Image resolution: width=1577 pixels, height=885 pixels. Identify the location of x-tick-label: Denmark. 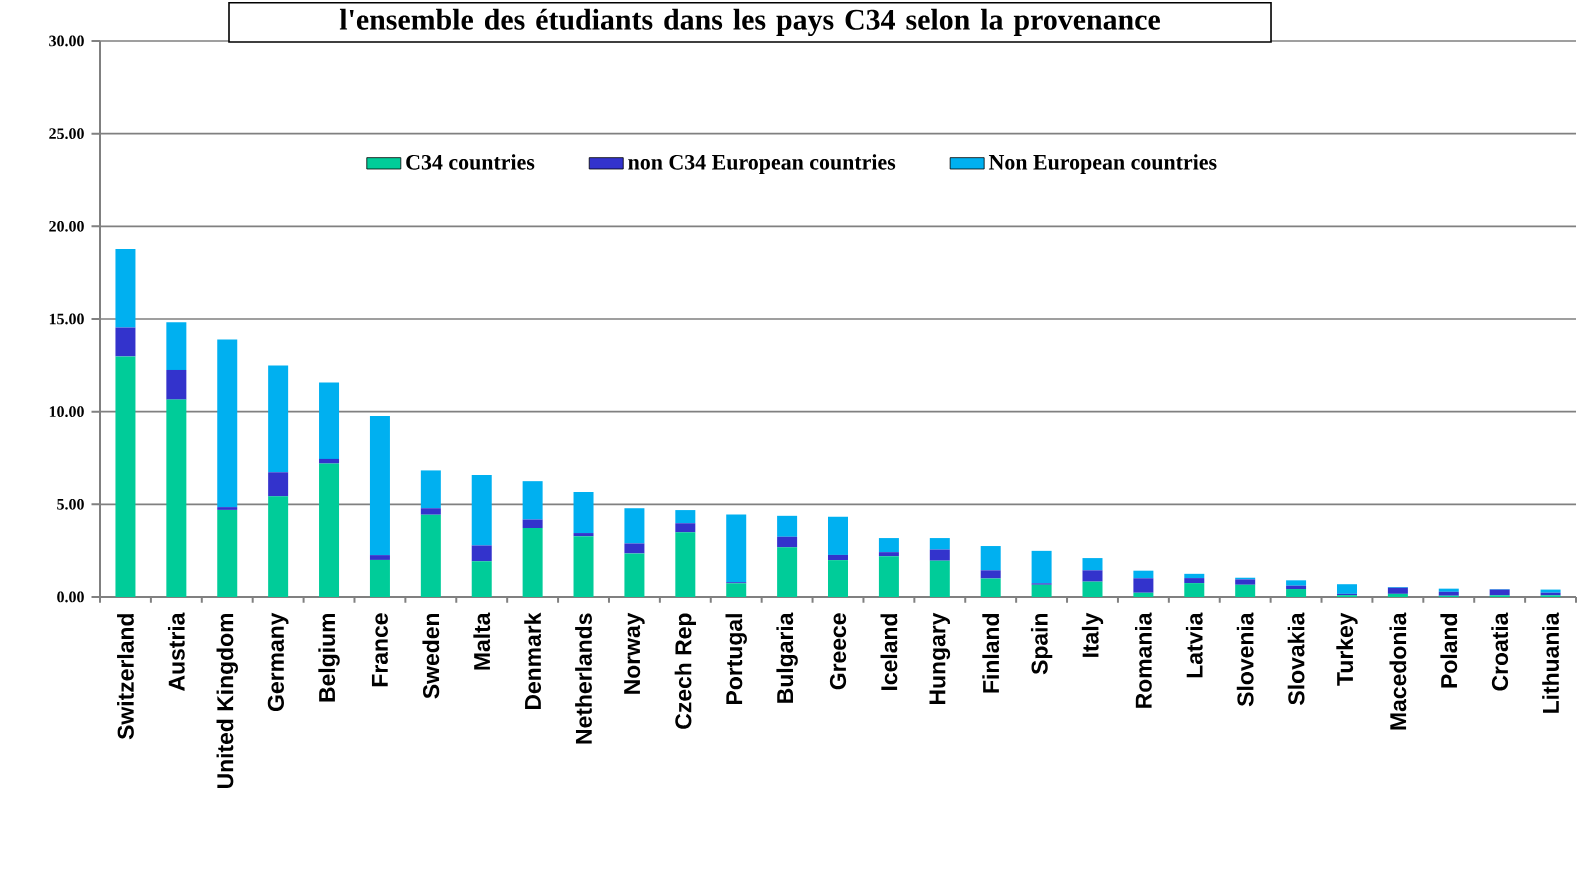
(533, 661).